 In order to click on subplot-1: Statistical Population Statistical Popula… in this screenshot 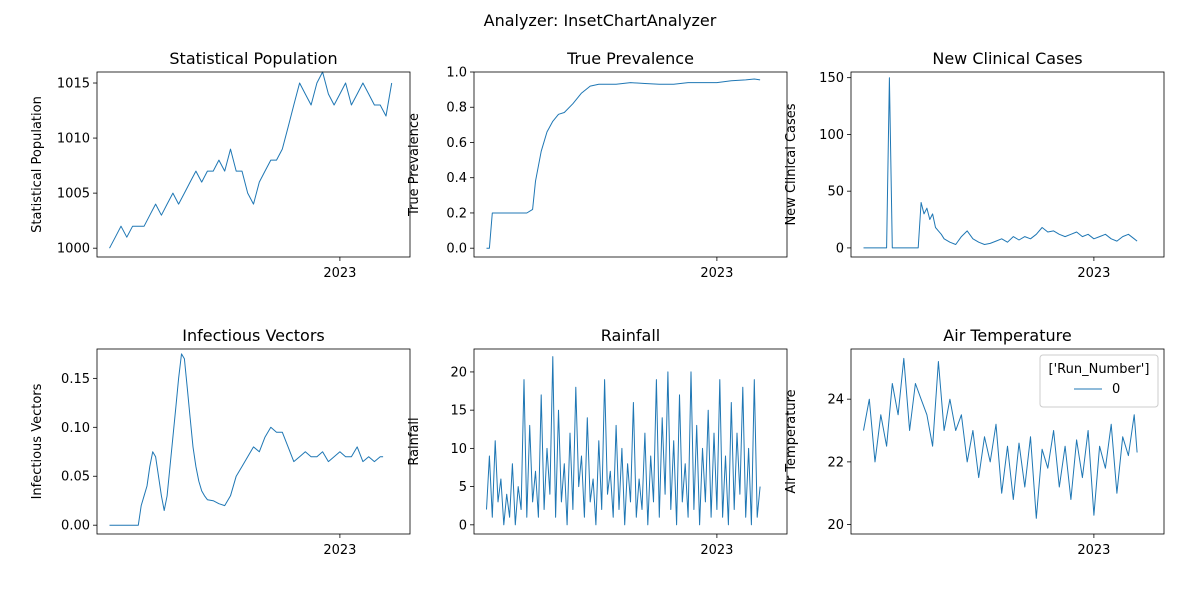, I will do `click(220, 165)`.